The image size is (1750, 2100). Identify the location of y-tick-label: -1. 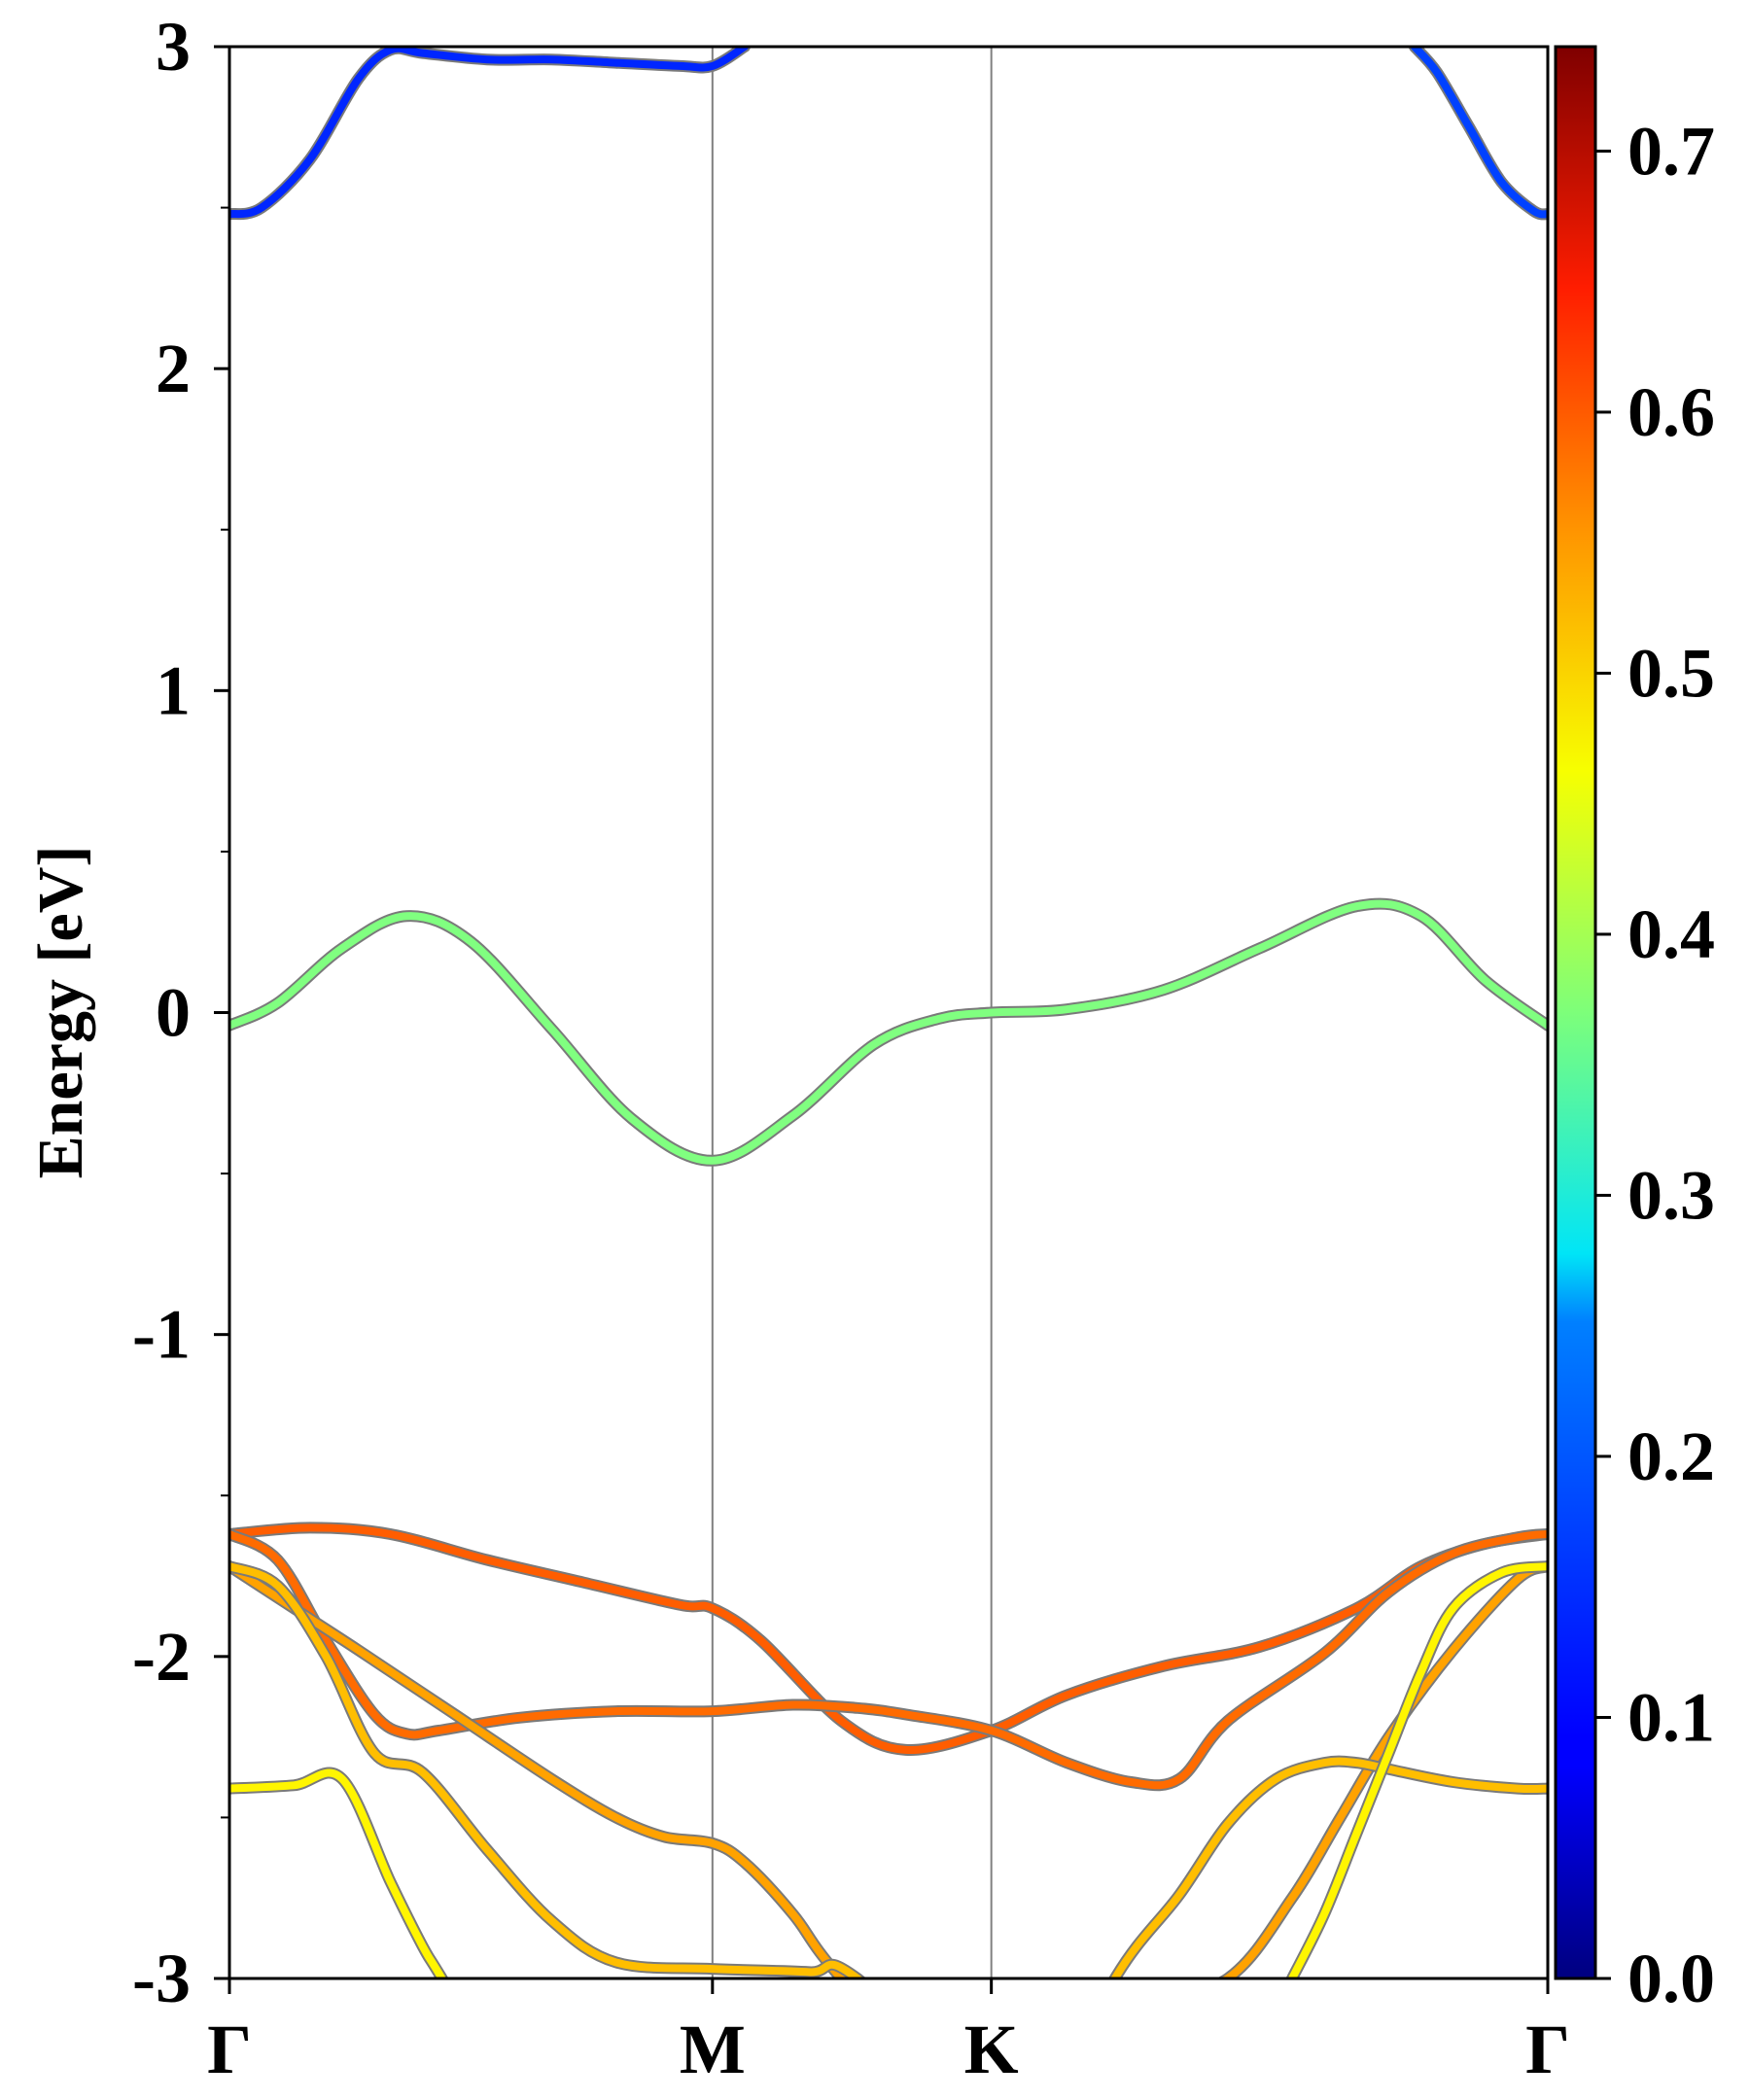
(161, 1335).